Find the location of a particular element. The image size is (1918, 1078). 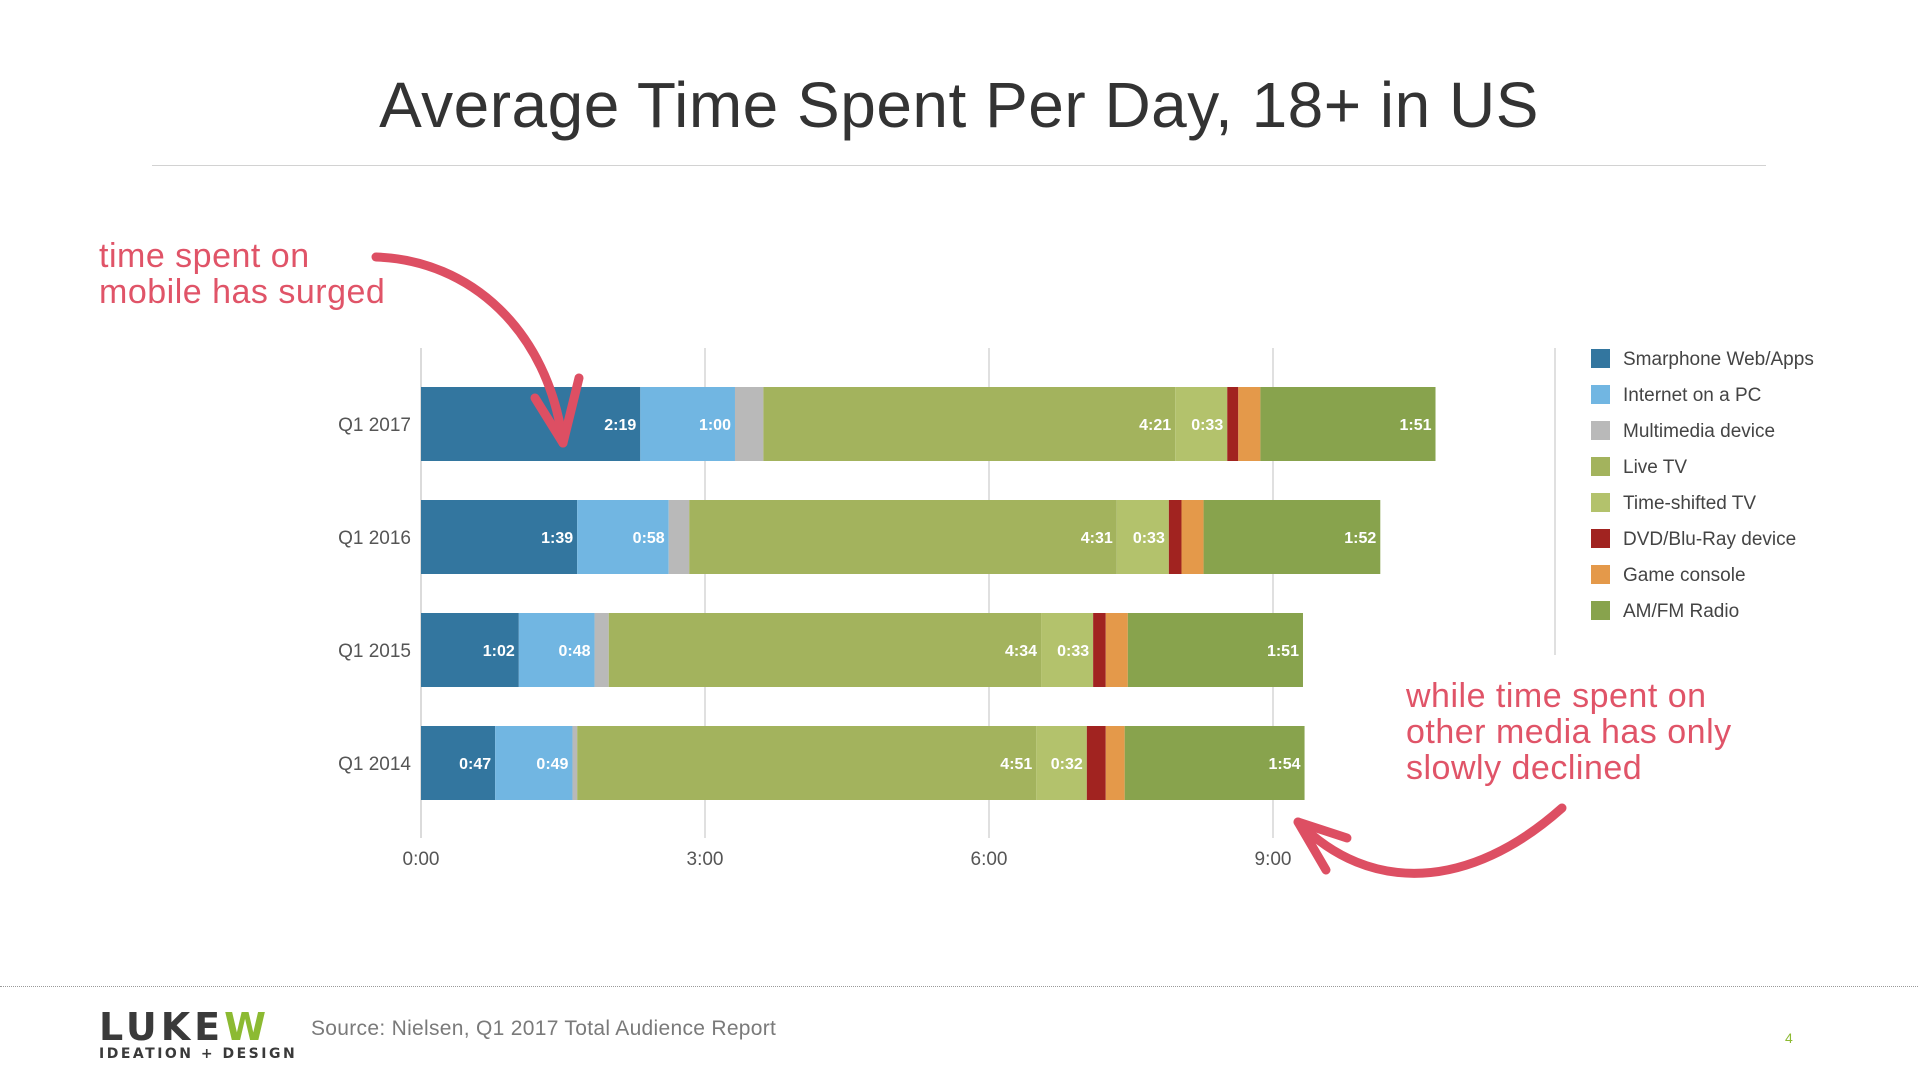

legend-label: DVD/Blu-Ray device is located at coordinates (1709, 539).